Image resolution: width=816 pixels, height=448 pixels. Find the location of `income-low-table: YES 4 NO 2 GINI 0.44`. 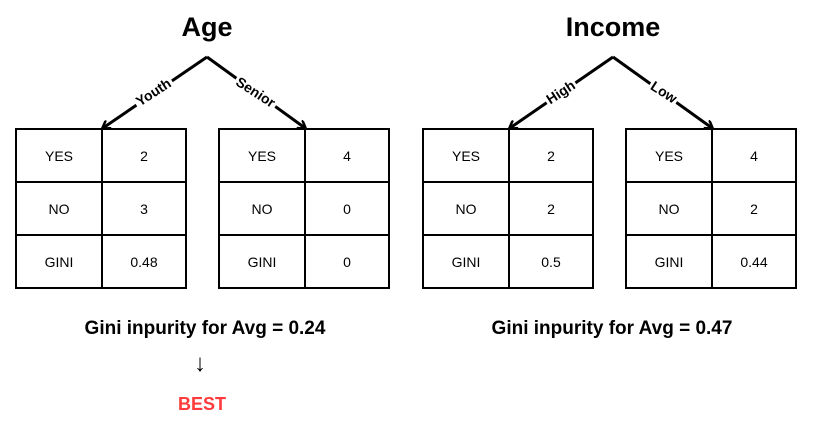

income-low-table: YES 4 NO 2 GINI 0.44 is located at coordinates (711, 208).